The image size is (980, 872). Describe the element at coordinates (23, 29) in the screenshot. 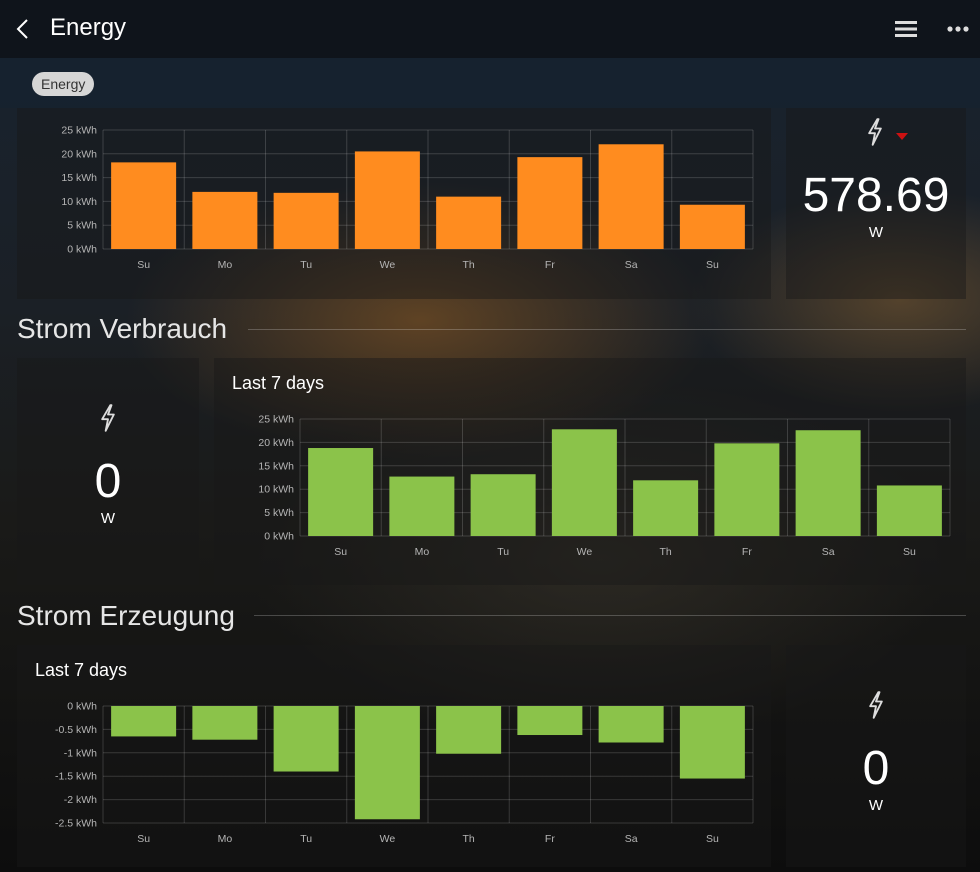

I see `back-arrow-icon` at that location.